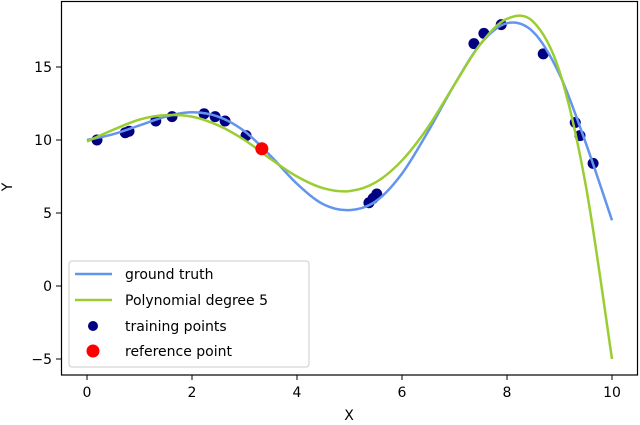  What do you see at coordinates (352, 388) in the screenshot?
I see `x-axis: 0 2 4 6 8 10` at bounding box center [352, 388].